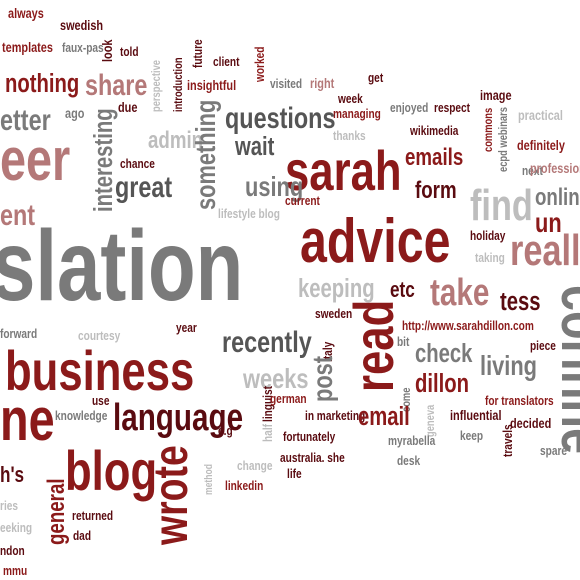  What do you see at coordinates (35, 159) in the screenshot?
I see `word: eer` at bounding box center [35, 159].